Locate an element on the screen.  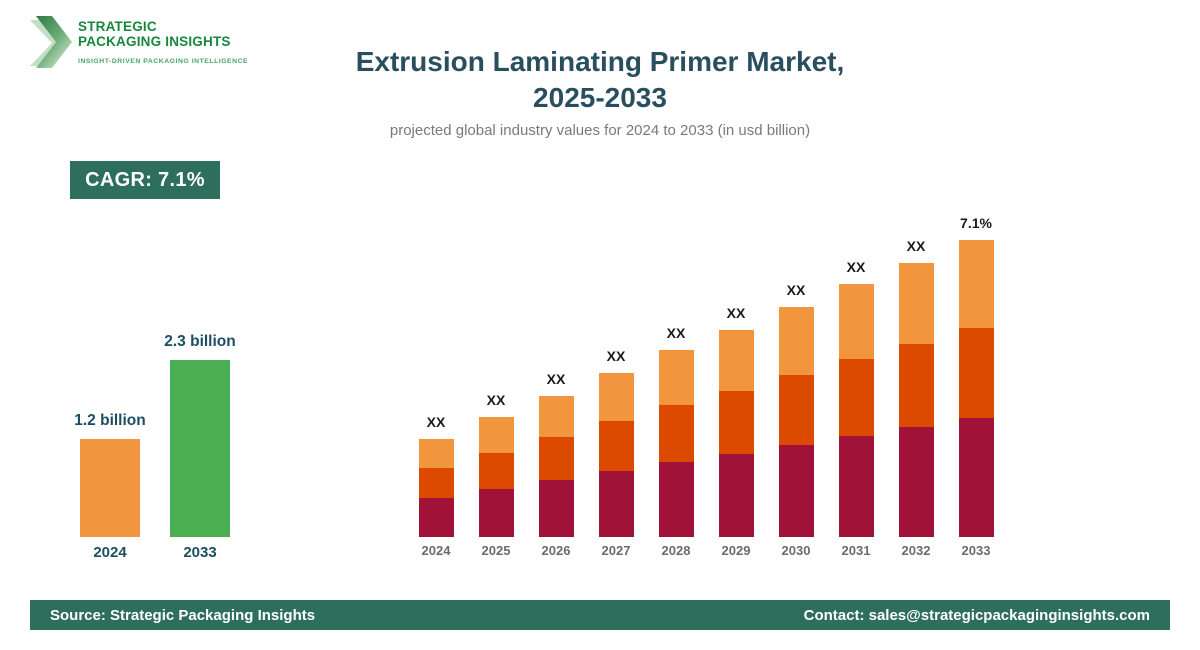
stacked-bar-2033-segment-bottom is located at coordinates (976, 477).